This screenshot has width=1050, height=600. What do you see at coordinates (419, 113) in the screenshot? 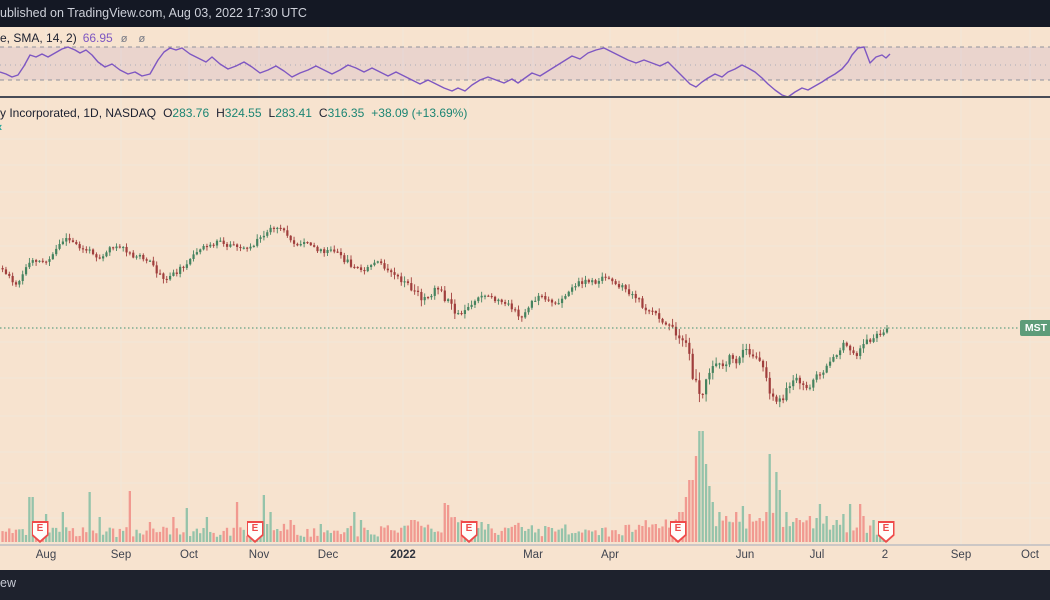
I see `change-value: +38.09 (+13.69%)` at bounding box center [419, 113].